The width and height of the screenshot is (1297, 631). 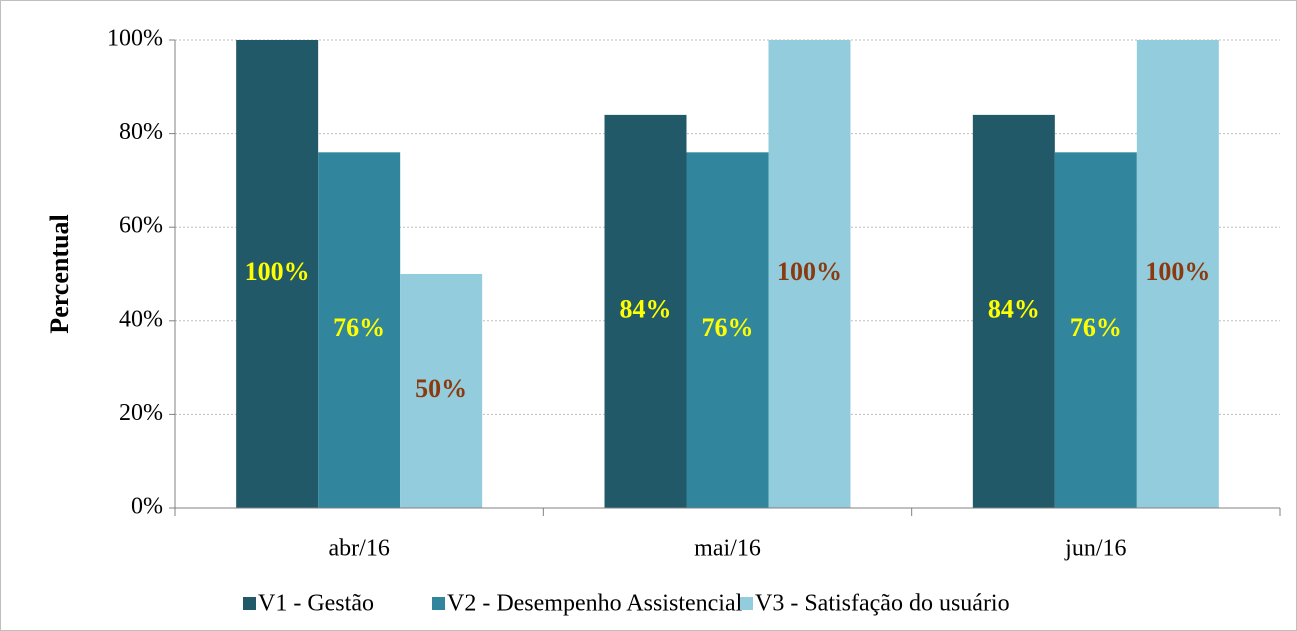 I want to click on legend-label: V2 - Desempenho Assistencial, so click(x=595, y=604).